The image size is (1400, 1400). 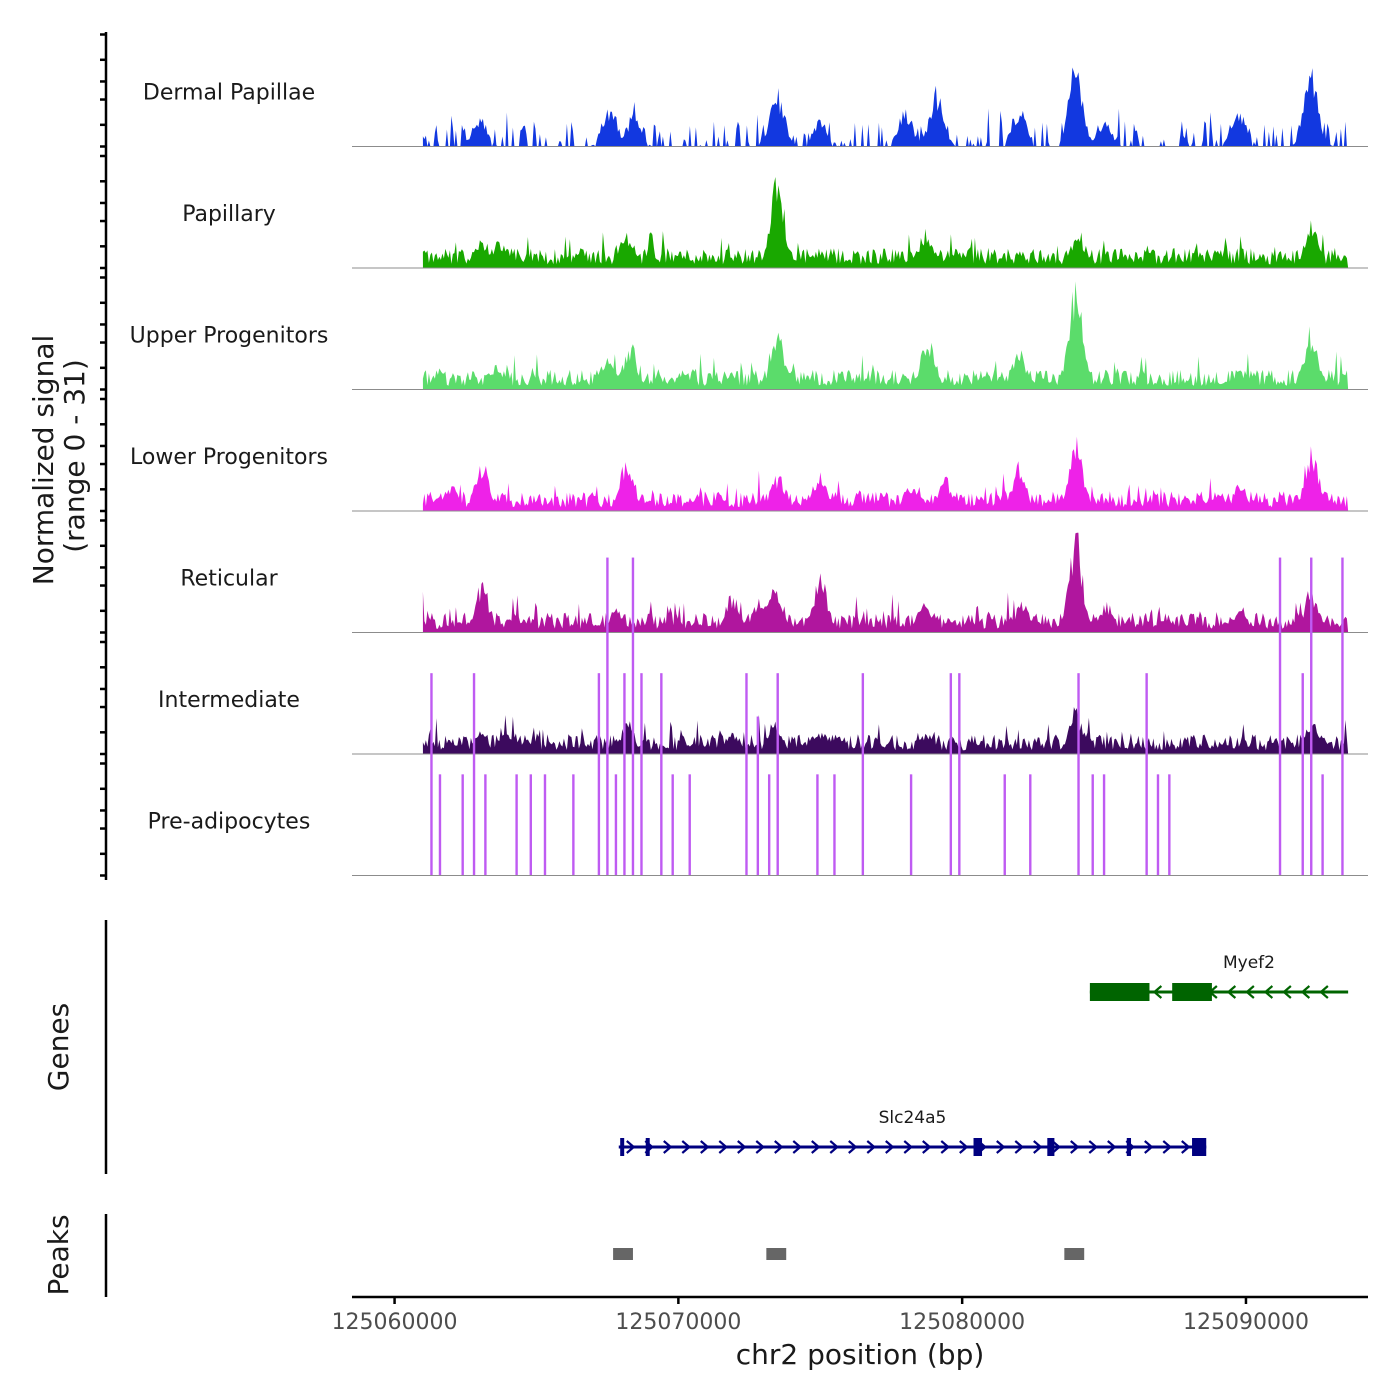 I want to click on track-upper-progenitors: Upper Progenitors, so click(x=749, y=335).